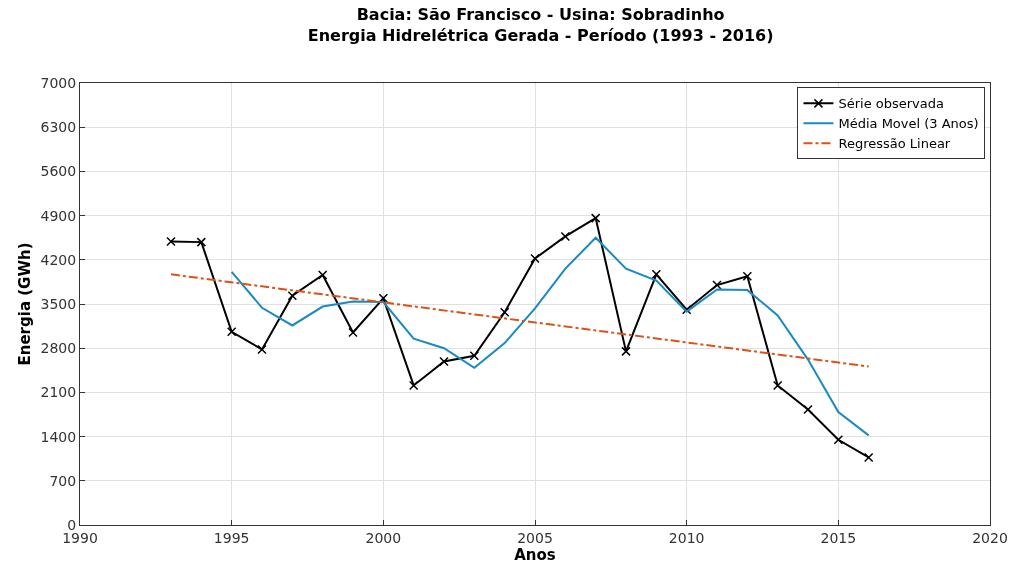  I want to click on x-tick-label: 1995, so click(231, 537).